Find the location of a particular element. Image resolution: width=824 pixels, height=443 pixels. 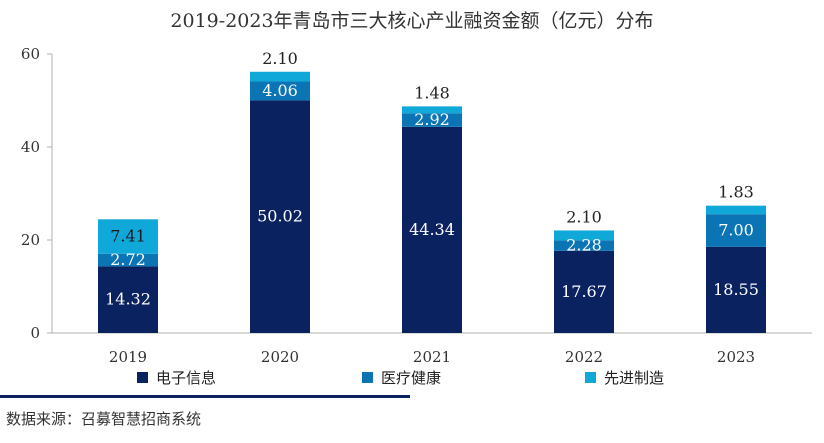

legend-label: 电子信息 is located at coordinates (186, 378).